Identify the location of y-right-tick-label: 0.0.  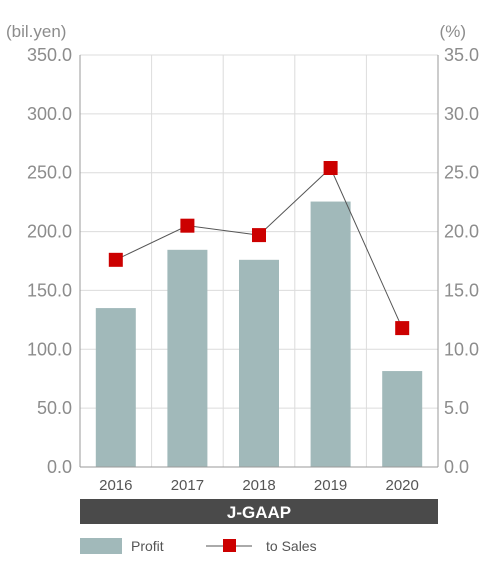
(456, 467).